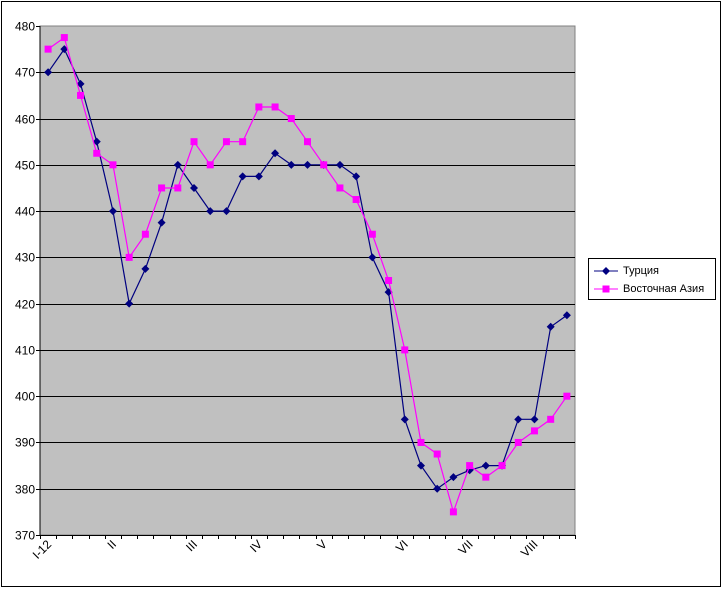 This screenshot has width=724, height=590. I want to click on legend: Турция Восточная Азия, so click(652, 279).